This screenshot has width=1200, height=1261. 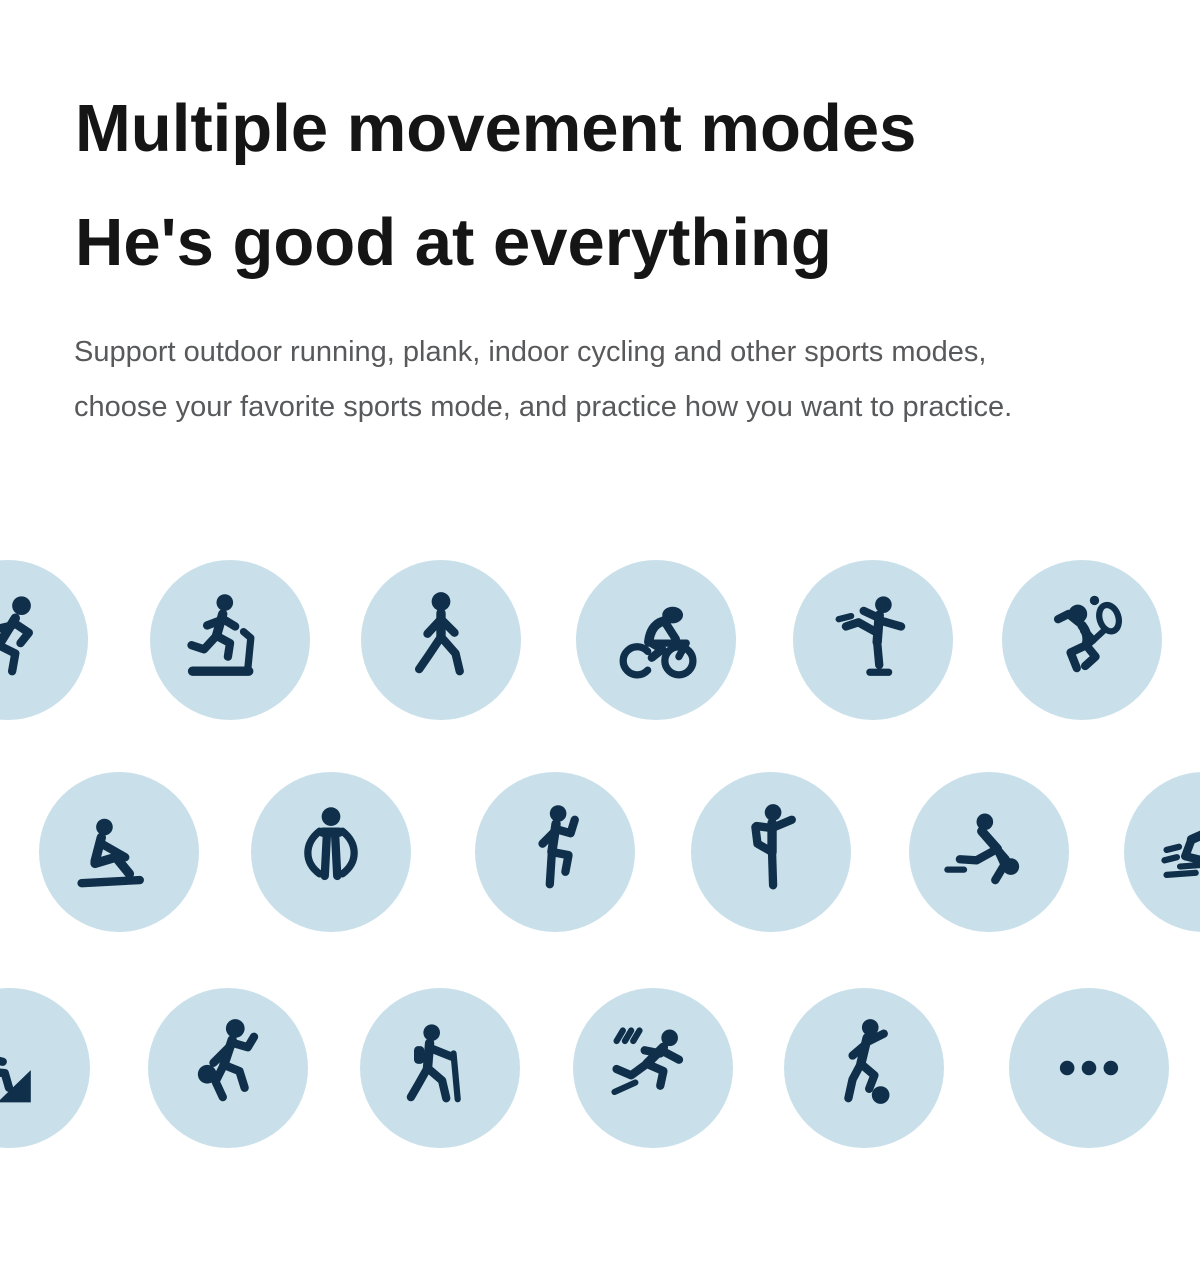 I want to click on treadmill-running-icon, so click(x=230, y=640).